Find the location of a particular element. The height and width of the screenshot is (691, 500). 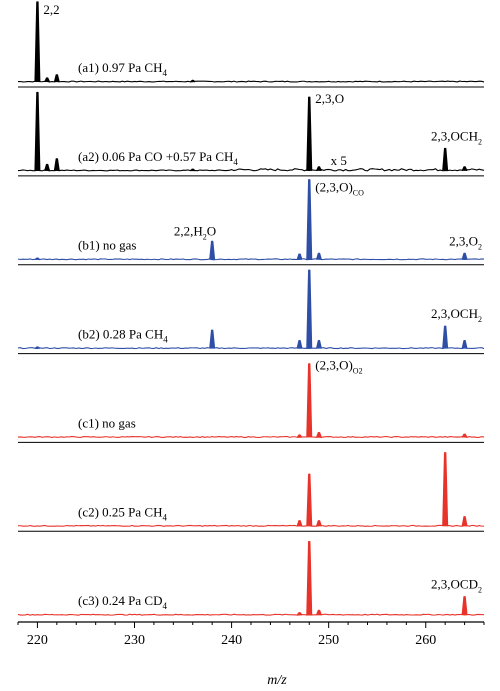

x-tick-label: 220 is located at coordinates (37, 640).